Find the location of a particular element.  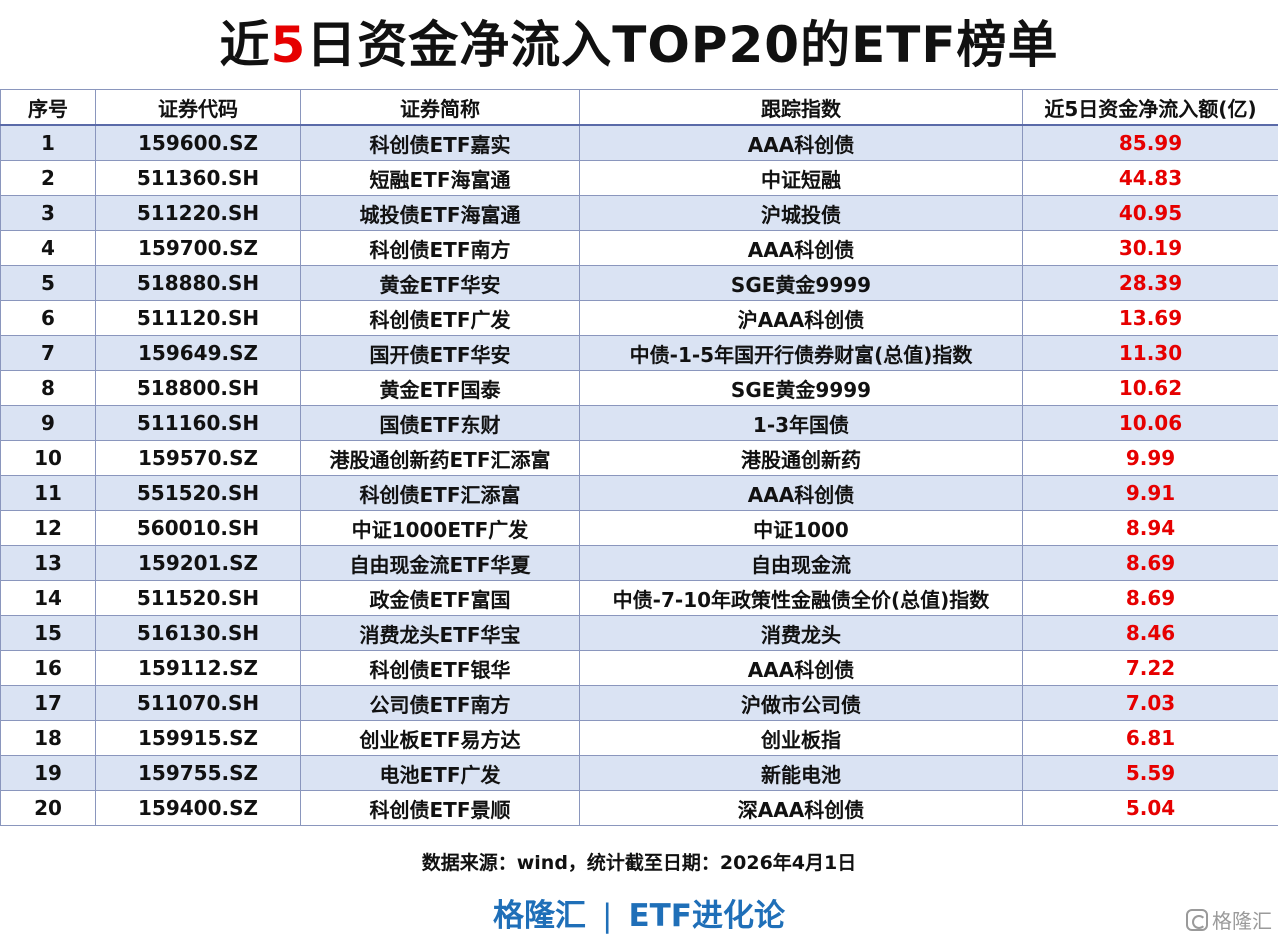

cell-name: 短融ETF海富通 is located at coordinates (440, 178).